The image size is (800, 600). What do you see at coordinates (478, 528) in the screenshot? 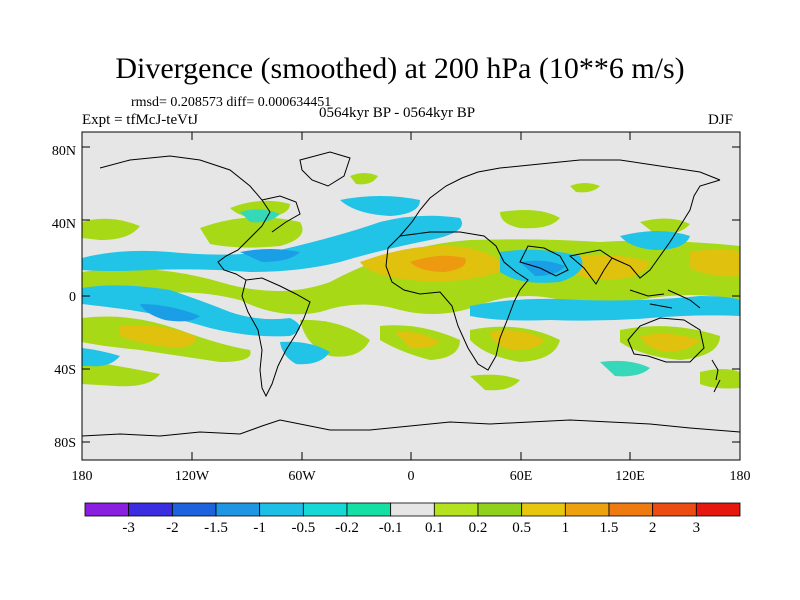
I see `colorbar-label: 0.2` at bounding box center [478, 528].